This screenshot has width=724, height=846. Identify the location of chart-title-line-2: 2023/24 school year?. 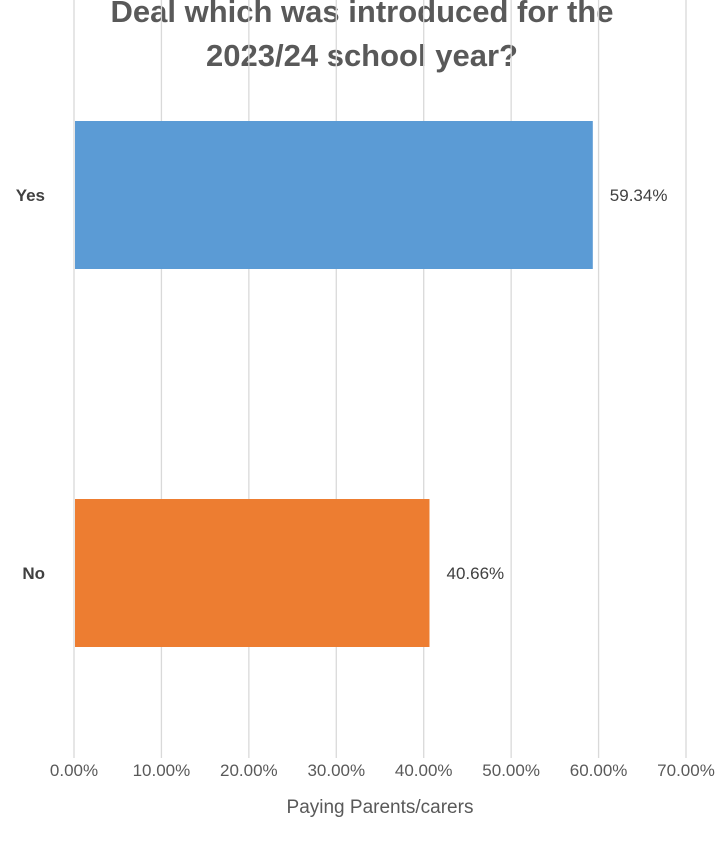
(362, 55).